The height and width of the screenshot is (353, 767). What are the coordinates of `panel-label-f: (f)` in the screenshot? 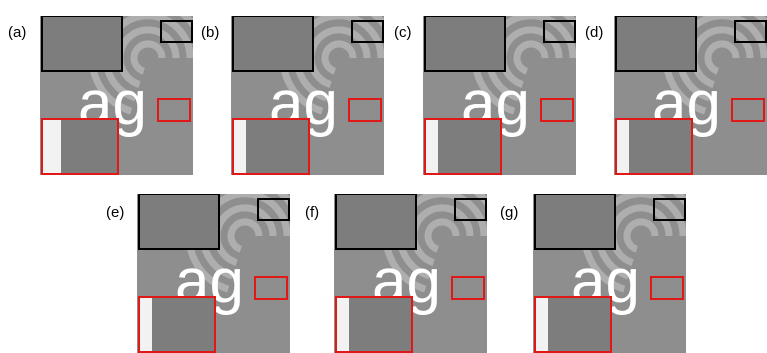 It's located at (312, 212).